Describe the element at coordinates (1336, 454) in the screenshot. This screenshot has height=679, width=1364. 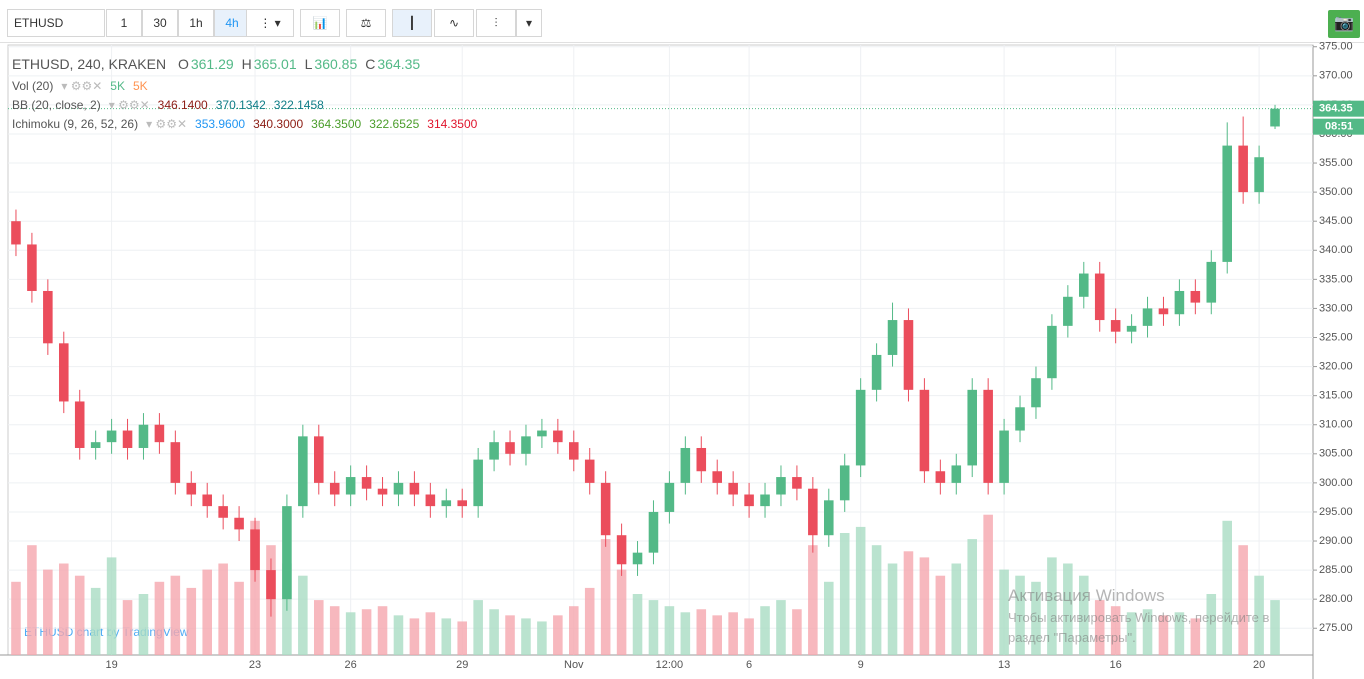
I see `y-tick-label: 305.00` at that location.